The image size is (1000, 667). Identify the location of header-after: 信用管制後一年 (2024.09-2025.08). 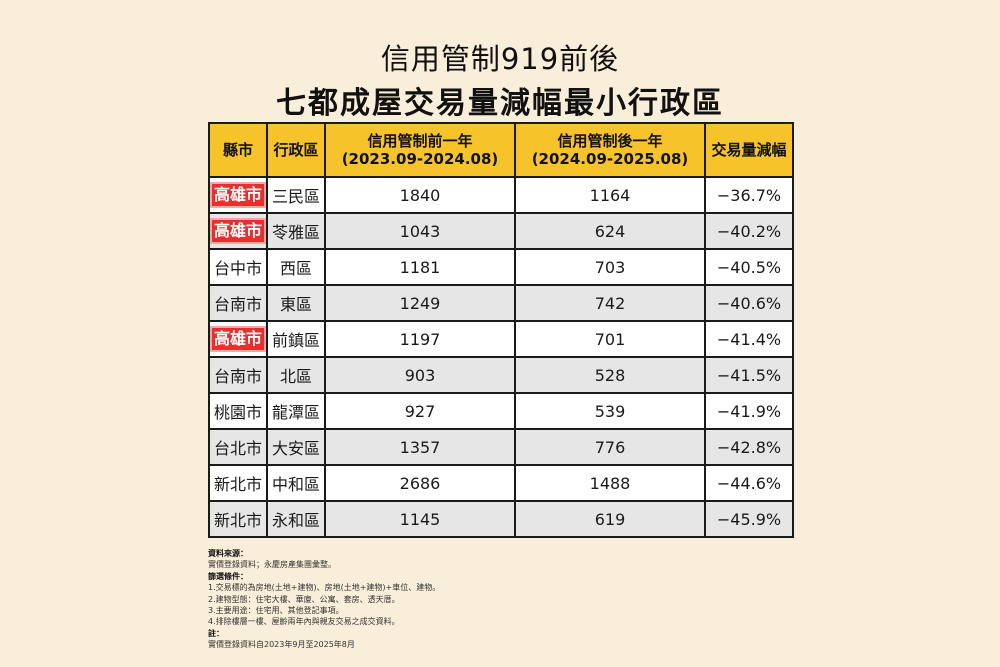
(610, 150).